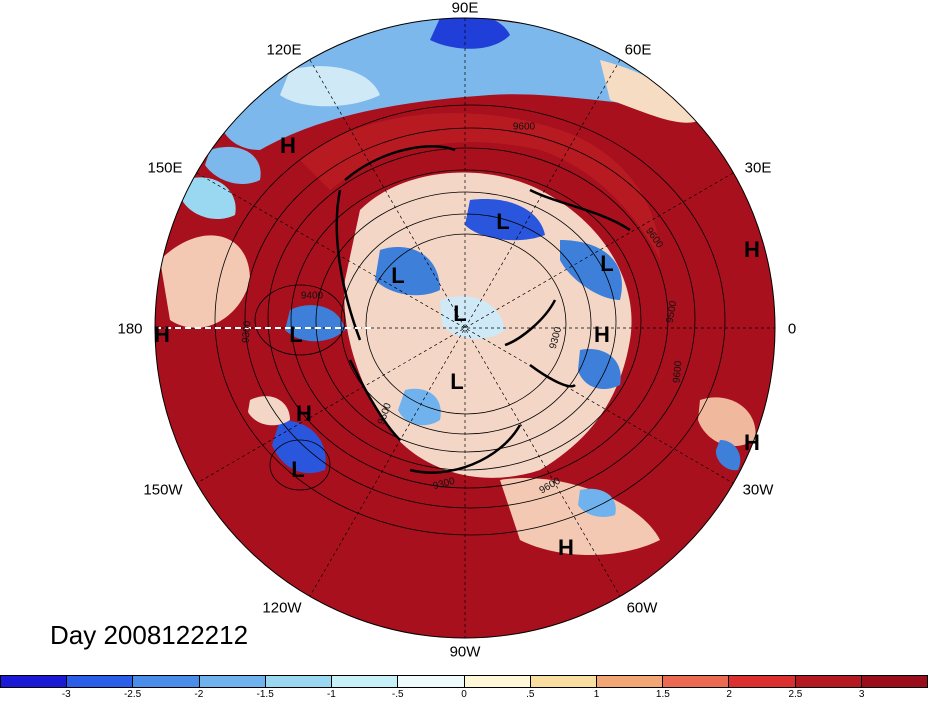 This screenshot has width=928, height=702. I want to click on colorbar-tick-label: -3, so click(66, 694).